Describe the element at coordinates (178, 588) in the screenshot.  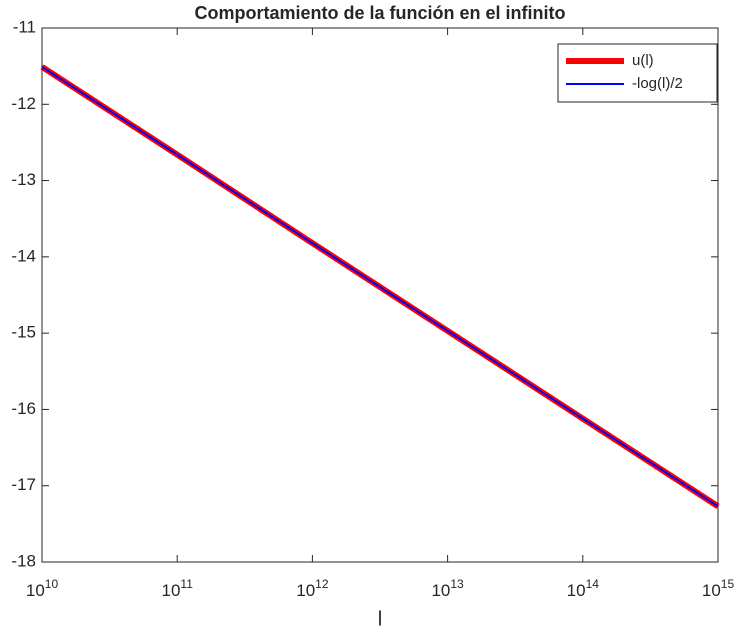
I see `x-tick-label: 1011` at that location.